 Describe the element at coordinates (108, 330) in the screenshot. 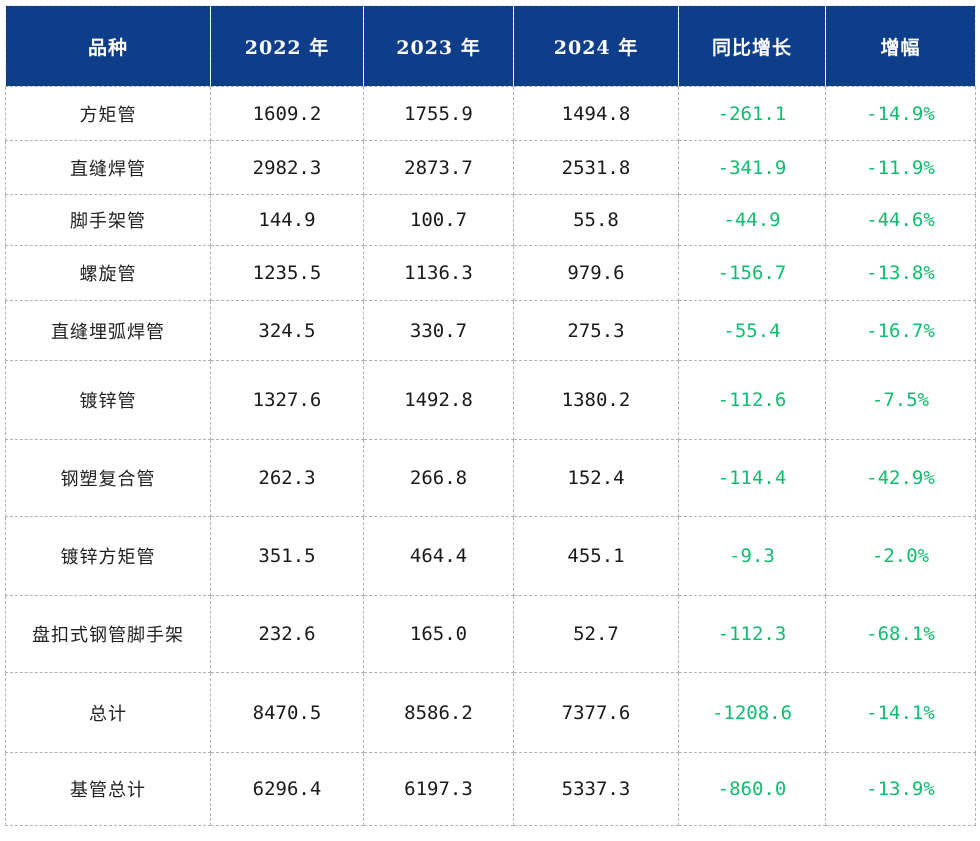

I see `row-label: 直缝埋弧焊管` at that location.